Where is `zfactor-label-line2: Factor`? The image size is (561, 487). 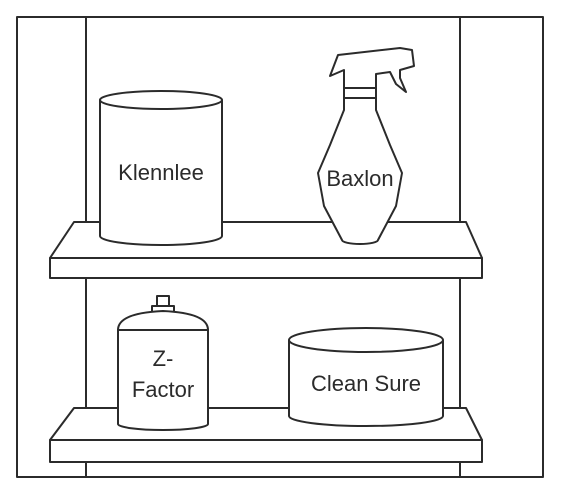 zfactor-label-line2: Factor is located at coordinates (163, 389).